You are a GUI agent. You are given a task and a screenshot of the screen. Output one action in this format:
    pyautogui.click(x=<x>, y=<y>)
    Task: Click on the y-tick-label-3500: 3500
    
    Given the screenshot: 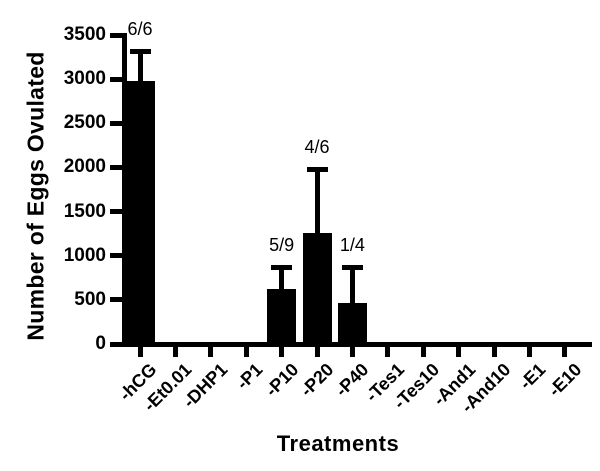 What is the action you would take?
    pyautogui.click(x=84, y=34)
    